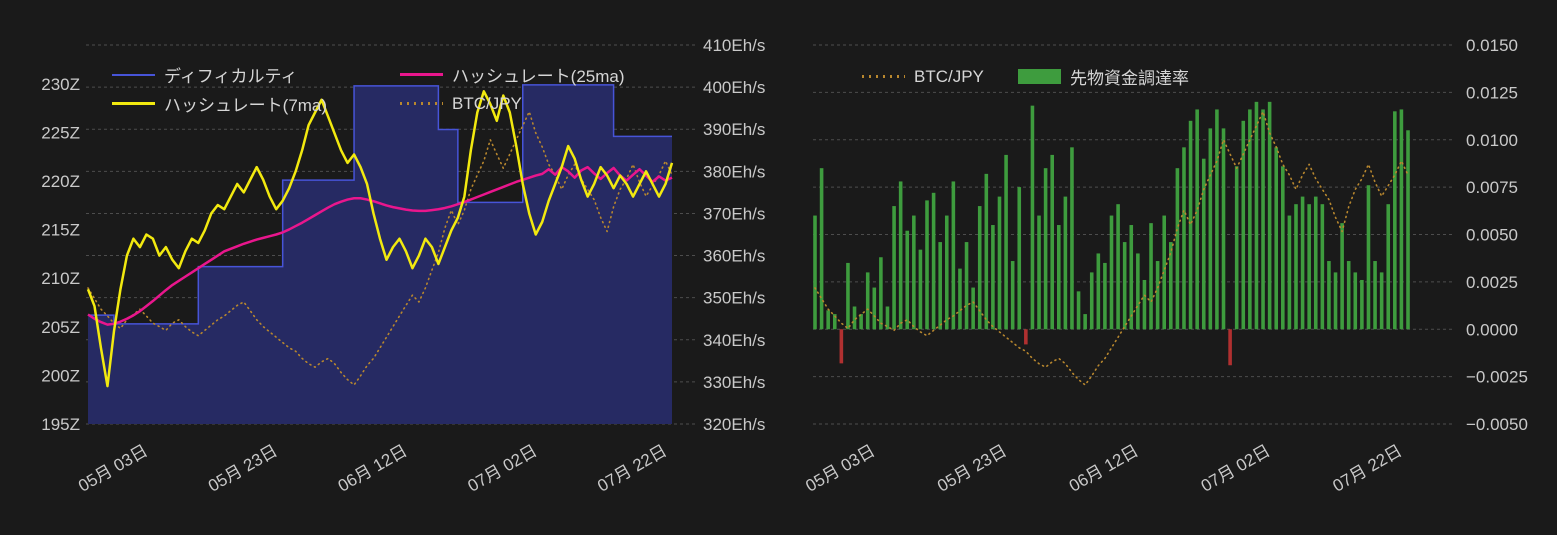 This screenshot has height=535, width=1557. I want to click on legend-row: ディフィカルティ ハッシュレート(25ma), so click(368, 74).